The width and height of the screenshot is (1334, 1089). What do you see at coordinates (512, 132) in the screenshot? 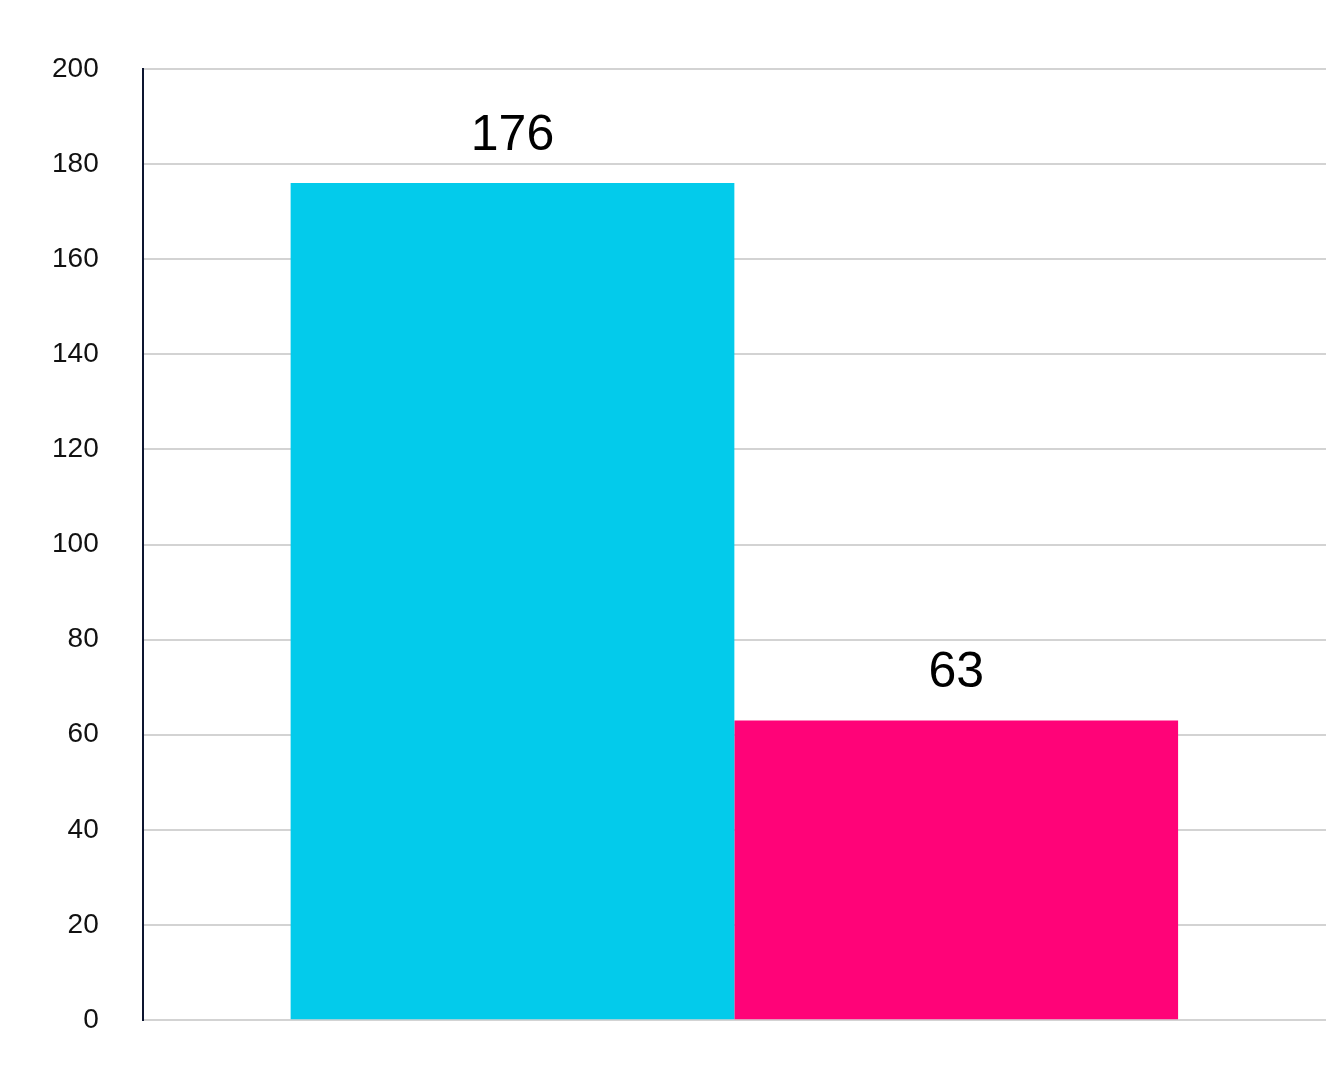
I see `data-label: 176` at bounding box center [512, 132].